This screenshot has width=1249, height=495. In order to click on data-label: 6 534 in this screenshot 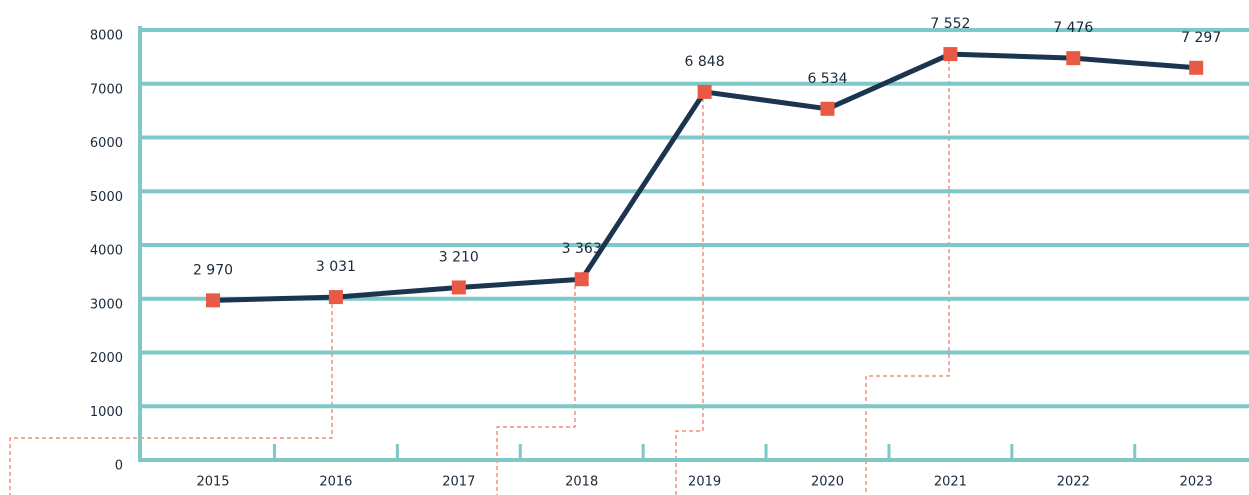, I will do `click(827, 79)`.